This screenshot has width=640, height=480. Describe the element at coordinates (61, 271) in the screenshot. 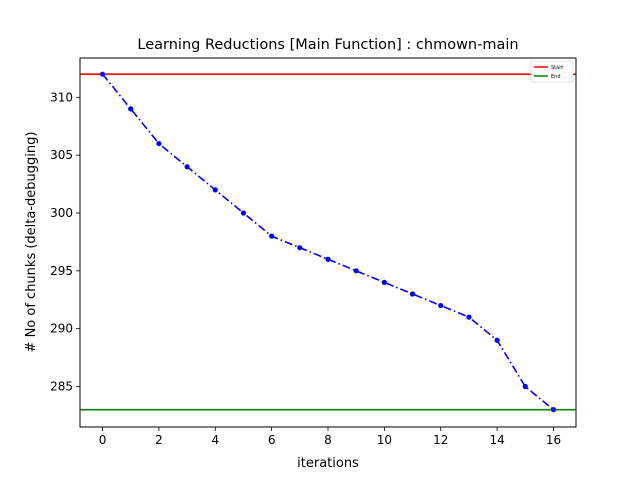

I see `y-tick-label: 295` at that location.